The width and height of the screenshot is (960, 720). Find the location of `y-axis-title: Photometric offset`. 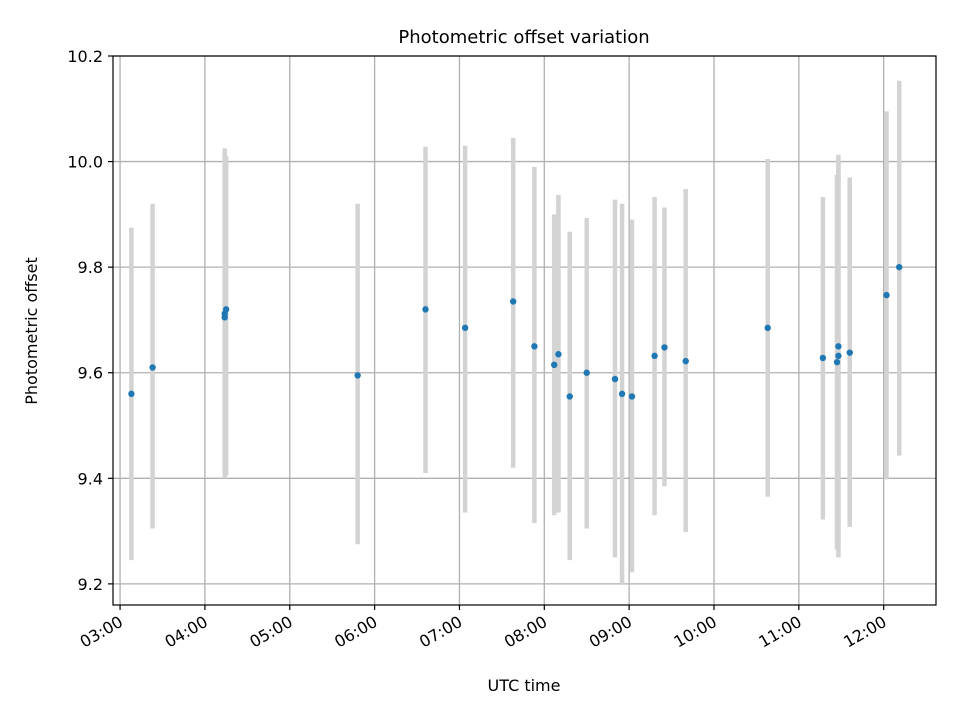

y-axis-title: Photometric offset is located at coordinates (31, 331).